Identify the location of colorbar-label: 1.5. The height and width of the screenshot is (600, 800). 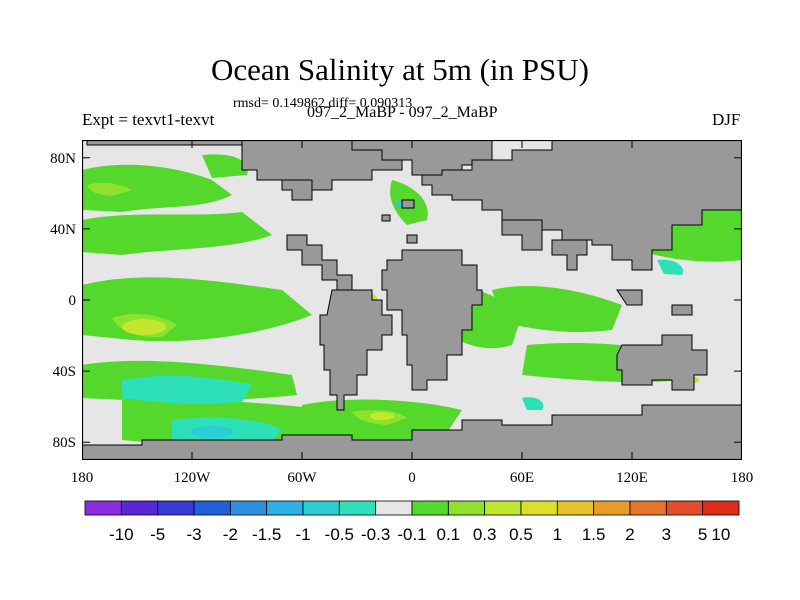
(594, 534).